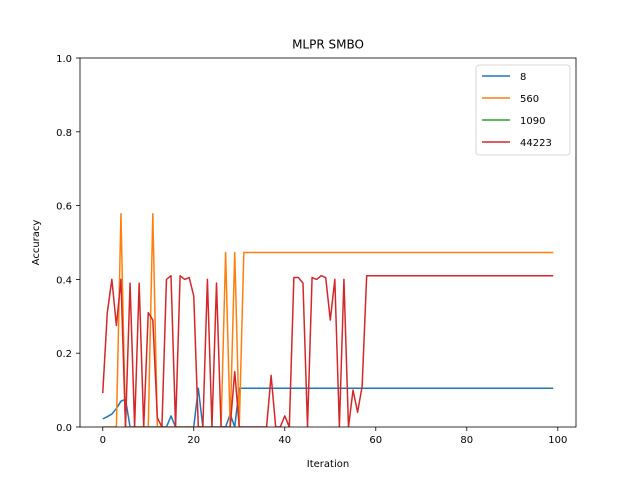  What do you see at coordinates (193, 440) in the screenshot?
I see `x-tick-label: 20` at bounding box center [193, 440].